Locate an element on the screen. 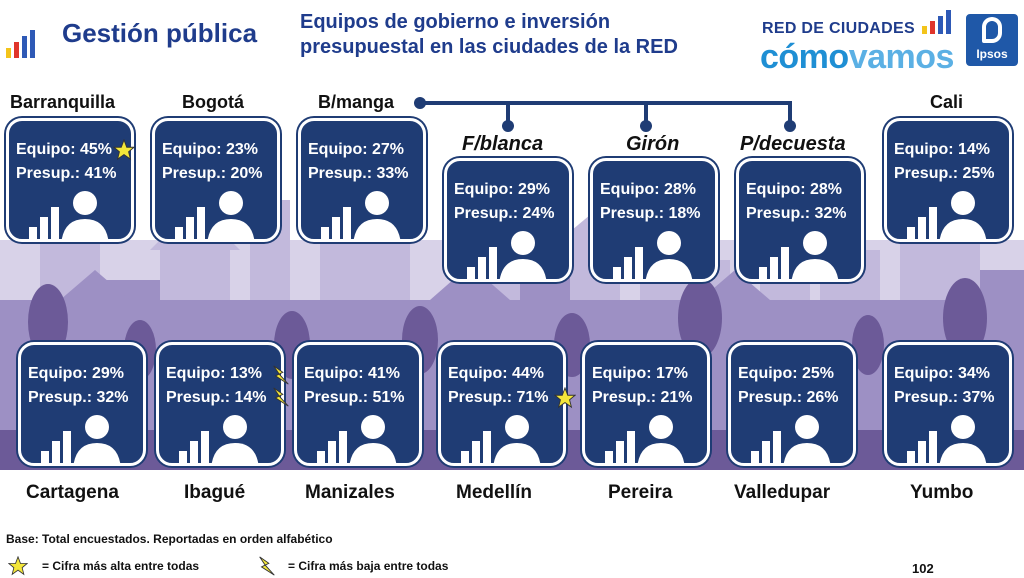  city-card-fblanca: Equipo: 29% Presup.: 24% is located at coordinates (508, 220).